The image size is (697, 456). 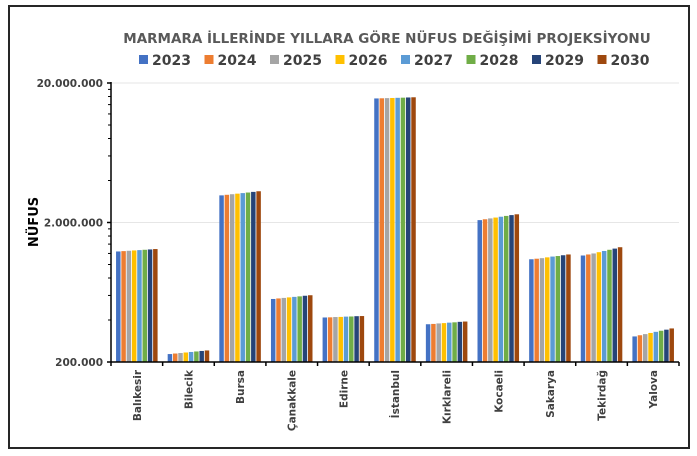 What do you see at coordinates (237, 61) in the screenshot?
I see `legend-label: 2024` at bounding box center [237, 61].